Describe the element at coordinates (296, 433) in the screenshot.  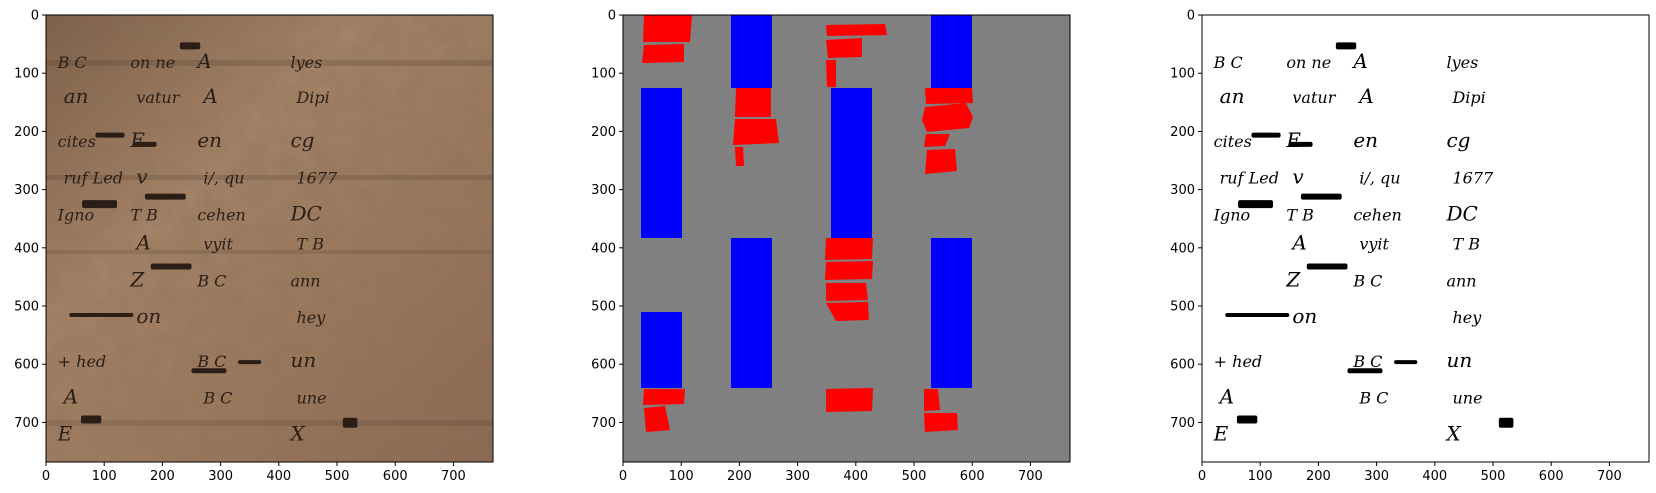
I see `handwritten-word: X` at that location.